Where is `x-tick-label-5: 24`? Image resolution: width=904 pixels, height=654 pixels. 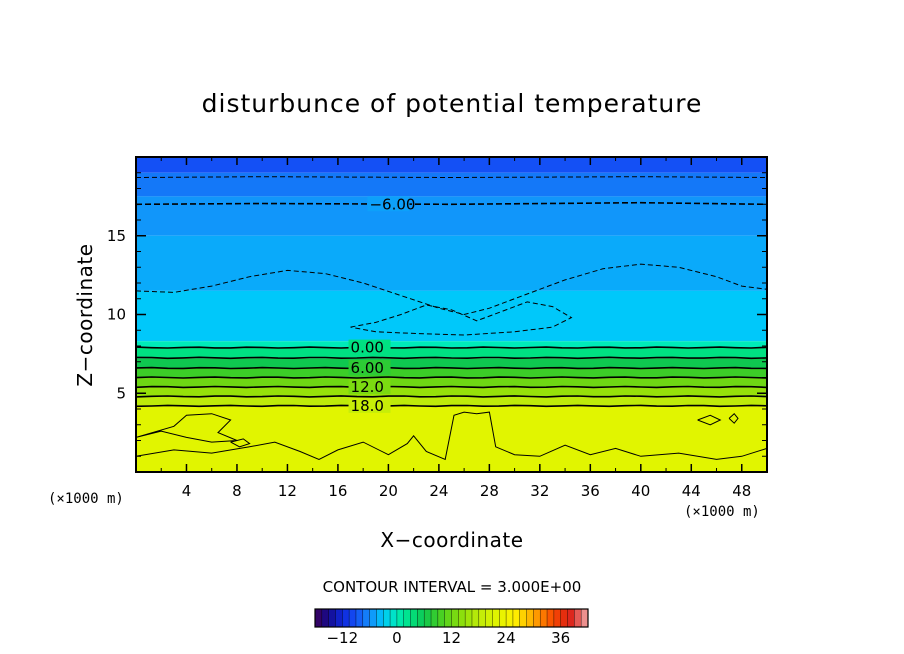
x-tick-label-5: 24 is located at coordinates (438, 491).